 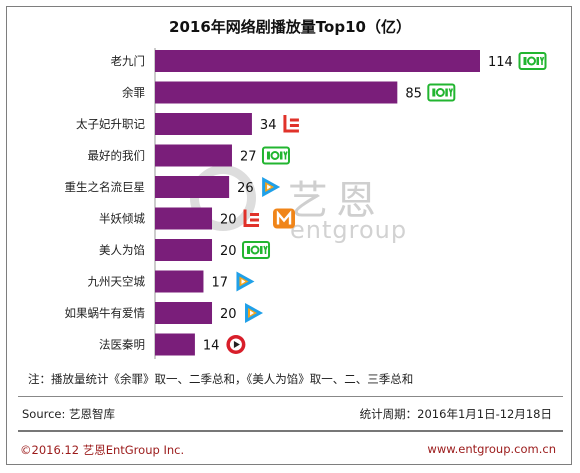 What do you see at coordinates (133, 93) in the screenshot?
I see `category-label: 余罪` at bounding box center [133, 93].